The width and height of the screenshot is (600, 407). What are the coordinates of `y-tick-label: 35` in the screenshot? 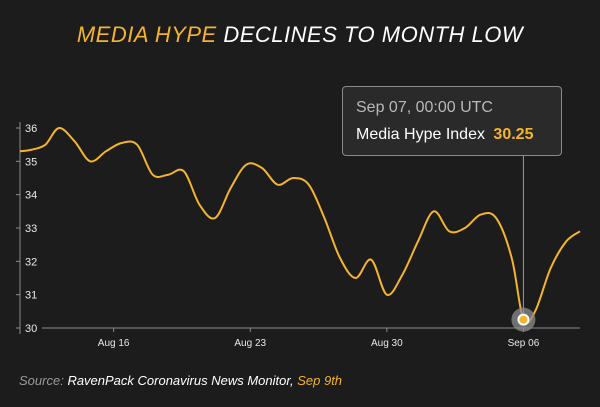 It's located at (31, 162).